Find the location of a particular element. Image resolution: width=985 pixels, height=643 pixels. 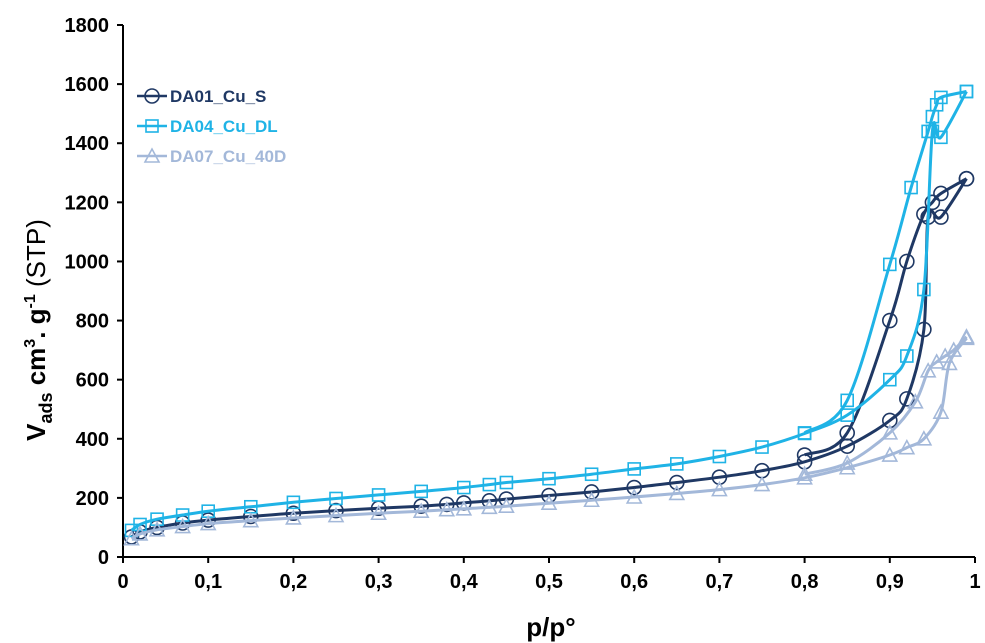

x-tick-label: 0 is located at coordinates (122, 582).